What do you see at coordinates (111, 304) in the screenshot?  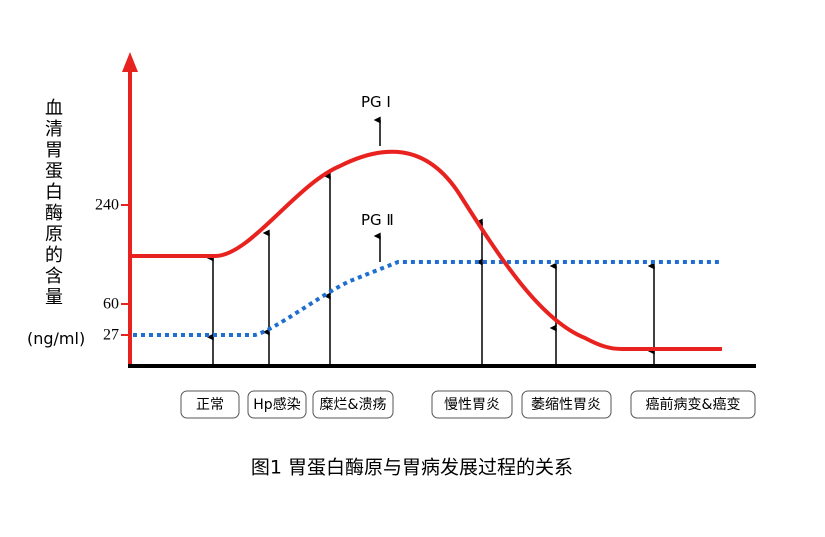 I see `tick-label: 60` at bounding box center [111, 304].